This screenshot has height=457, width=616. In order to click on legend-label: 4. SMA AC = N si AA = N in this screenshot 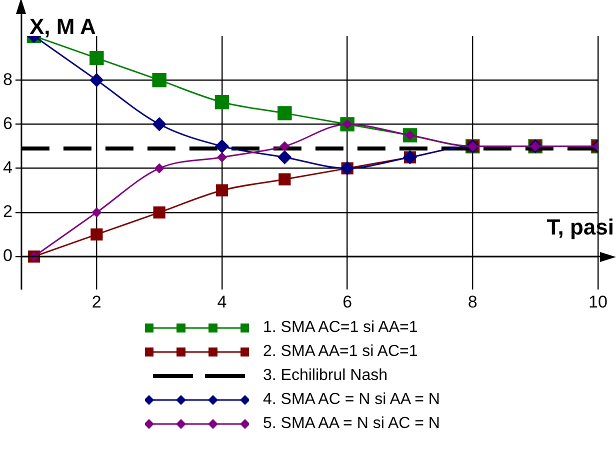, I will do `click(351, 400)`.